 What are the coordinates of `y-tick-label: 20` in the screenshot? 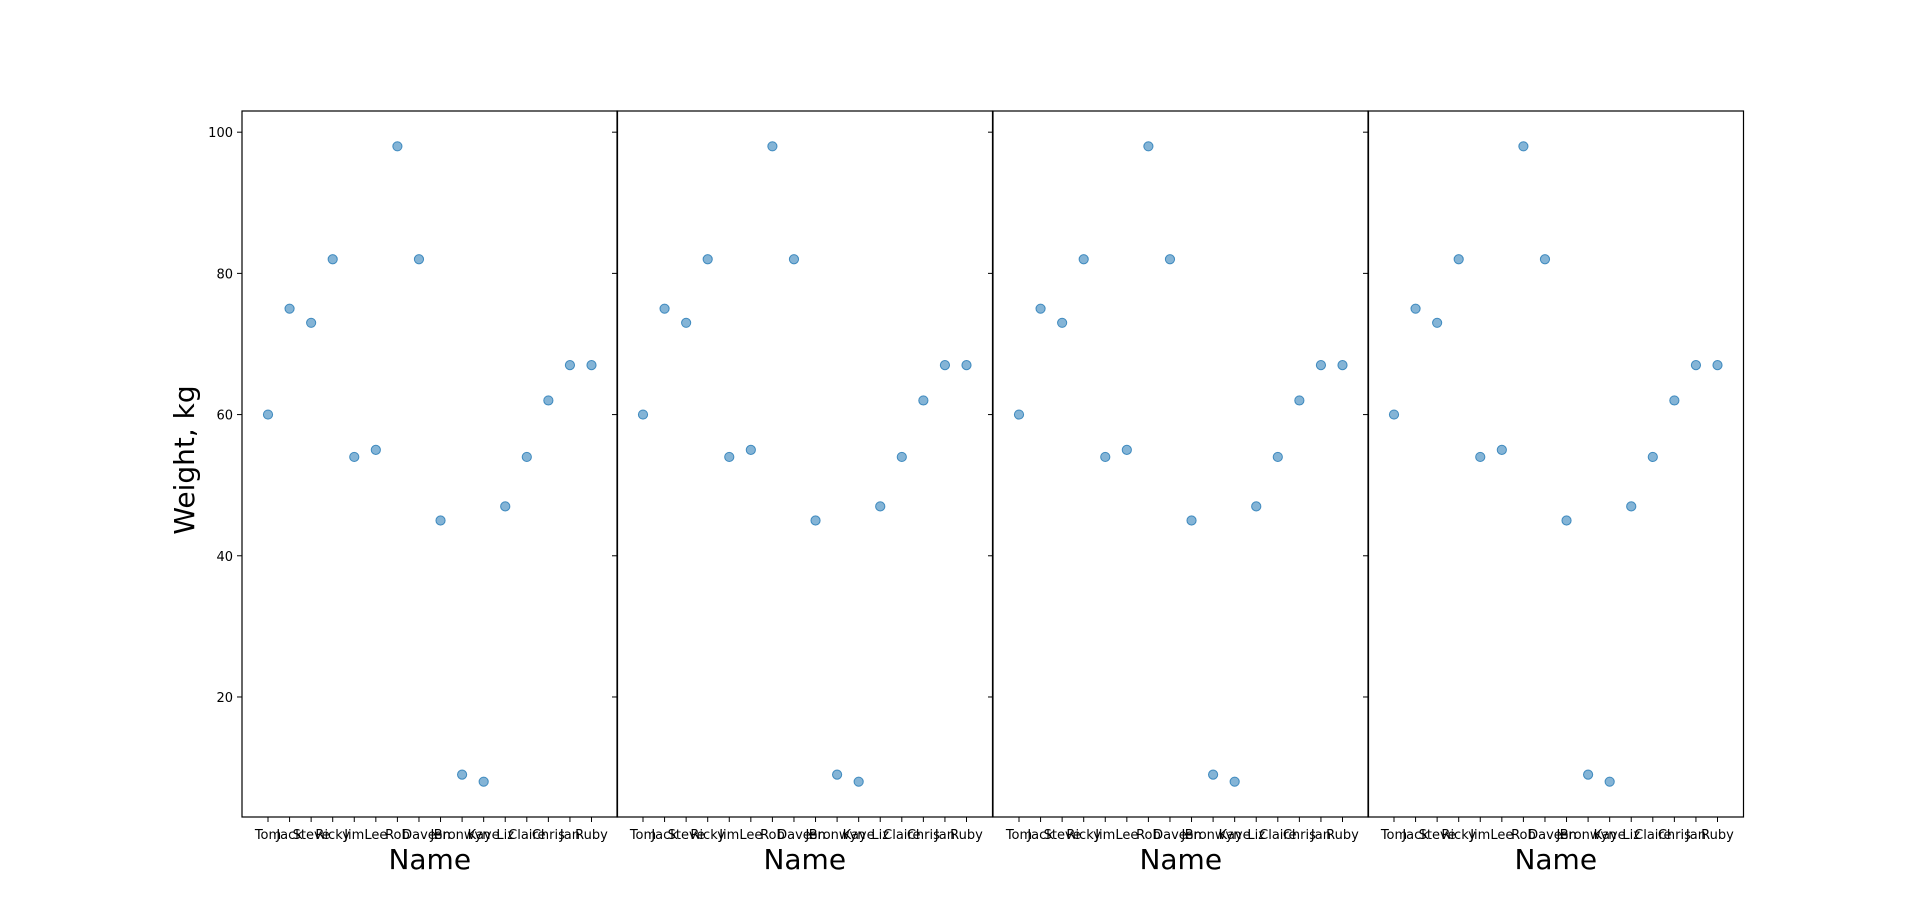 It's located at (224, 698).